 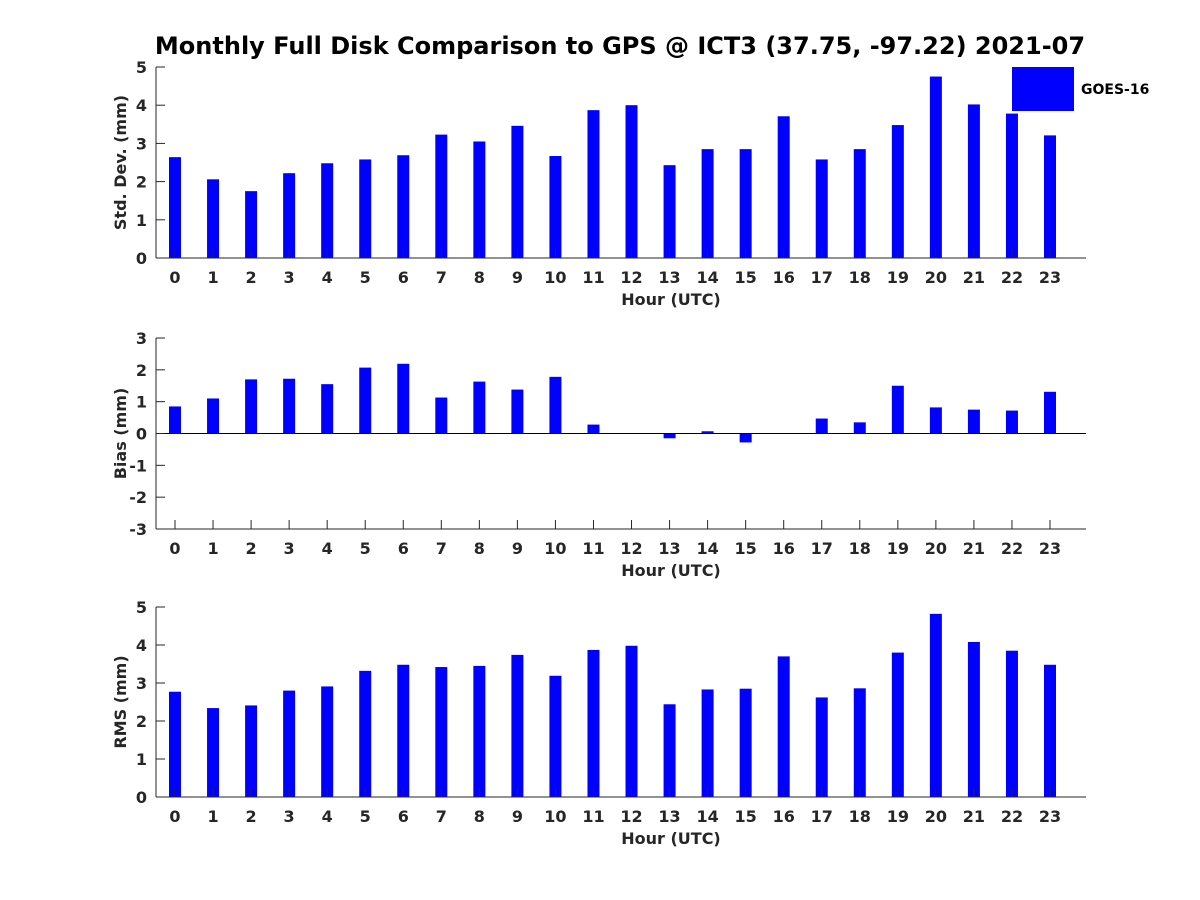 What do you see at coordinates (1080, 89) in the screenshot?
I see `legend: GOES-16` at bounding box center [1080, 89].